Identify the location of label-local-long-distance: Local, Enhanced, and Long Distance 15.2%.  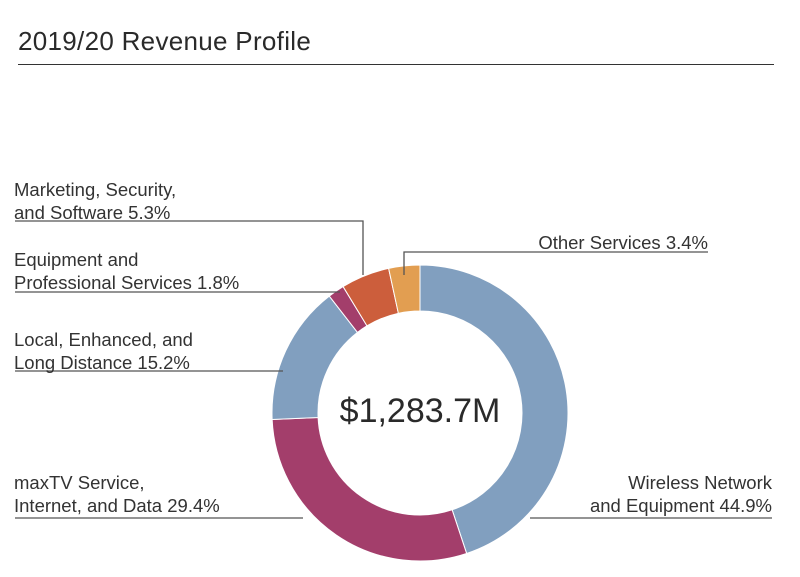
(103, 351).